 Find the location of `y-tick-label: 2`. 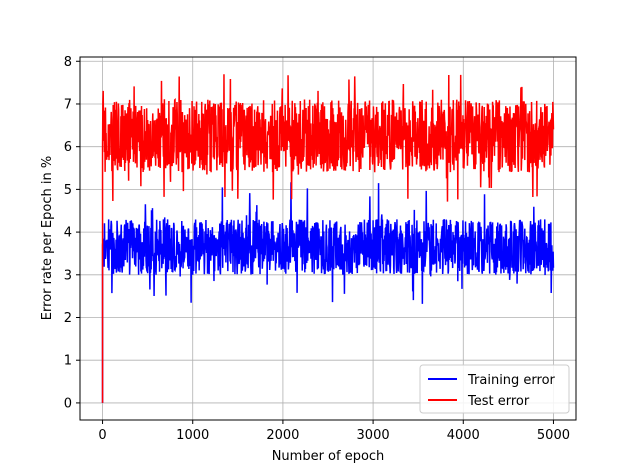

y-tick-label: 2 is located at coordinates (68, 318).